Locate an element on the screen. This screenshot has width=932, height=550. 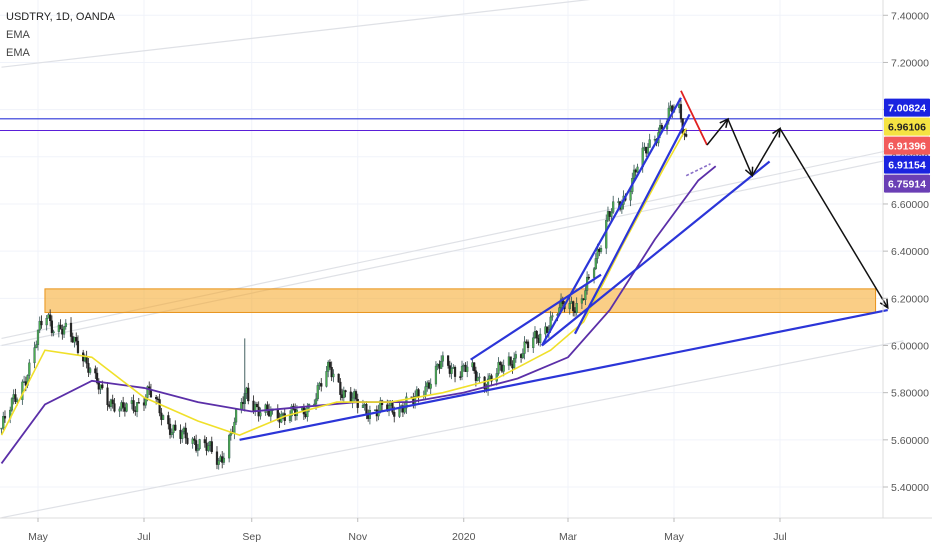
indicator-ema-2: EMA is located at coordinates (18, 53).